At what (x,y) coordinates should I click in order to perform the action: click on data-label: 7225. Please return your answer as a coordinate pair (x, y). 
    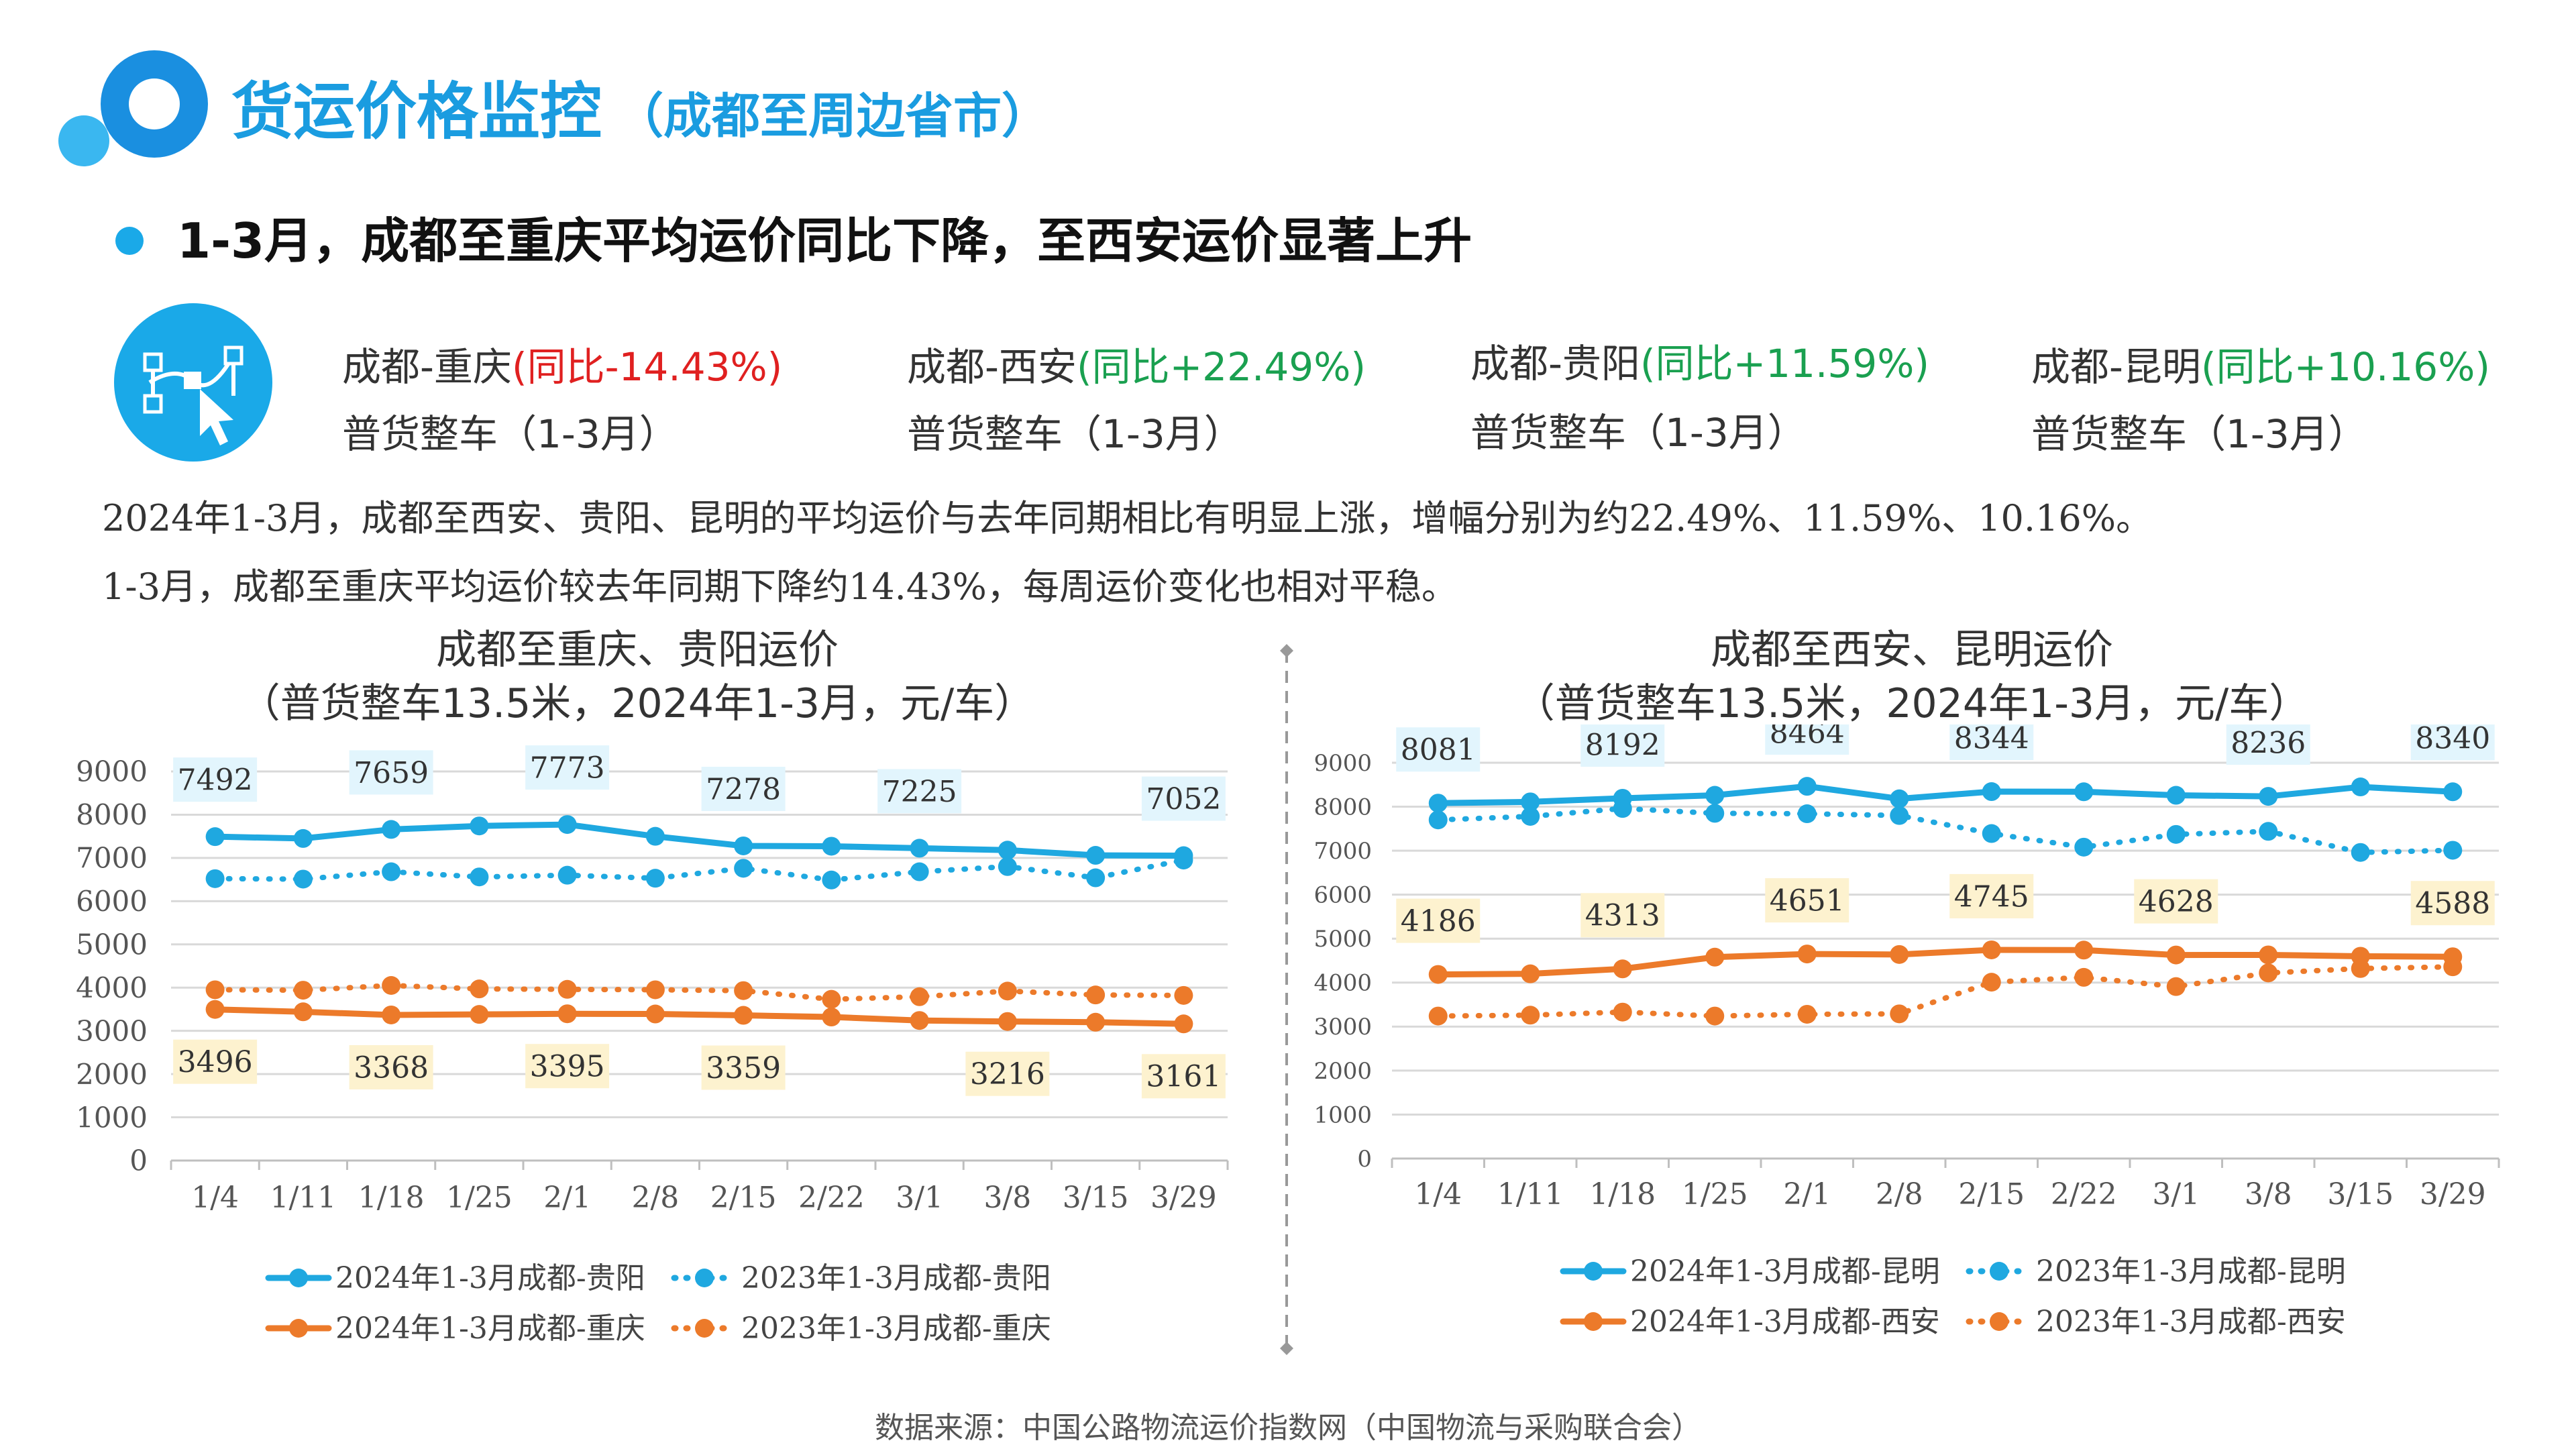
    Looking at the image, I should click on (919, 792).